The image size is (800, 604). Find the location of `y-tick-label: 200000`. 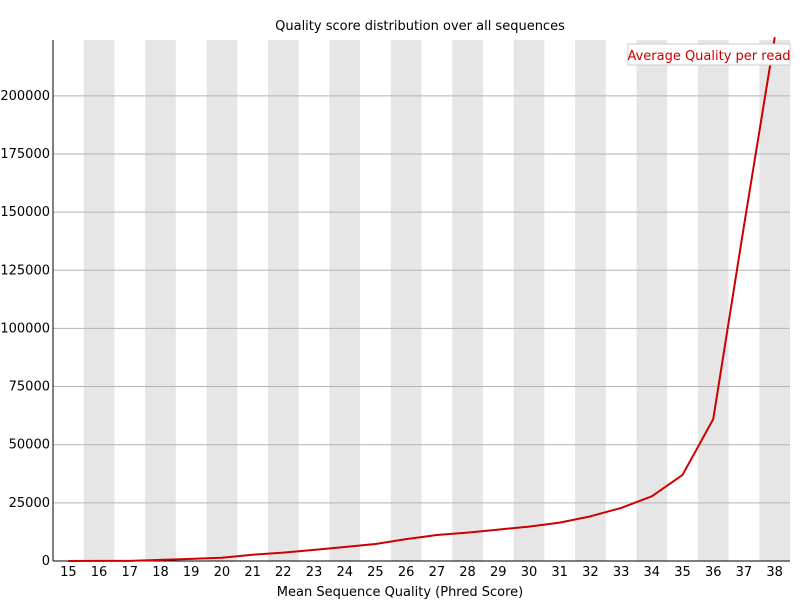

y-tick-label: 200000 is located at coordinates (25, 96).